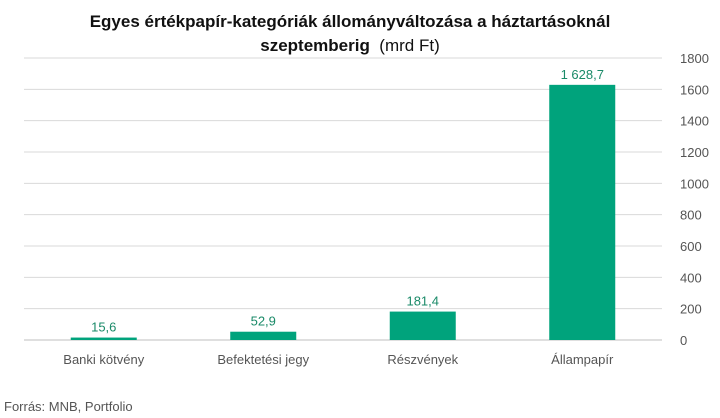 Image resolution: width=720 pixels, height=418 pixels. What do you see at coordinates (694, 121) in the screenshot?
I see `y-tick-label: 1400` at bounding box center [694, 121].